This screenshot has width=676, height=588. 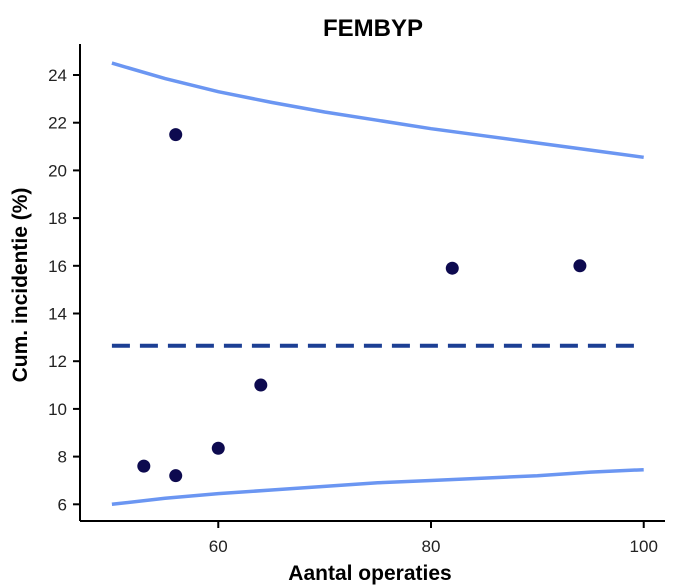 What do you see at coordinates (62, 504) in the screenshot?
I see `y-tick-label: 6` at bounding box center [62, 504].